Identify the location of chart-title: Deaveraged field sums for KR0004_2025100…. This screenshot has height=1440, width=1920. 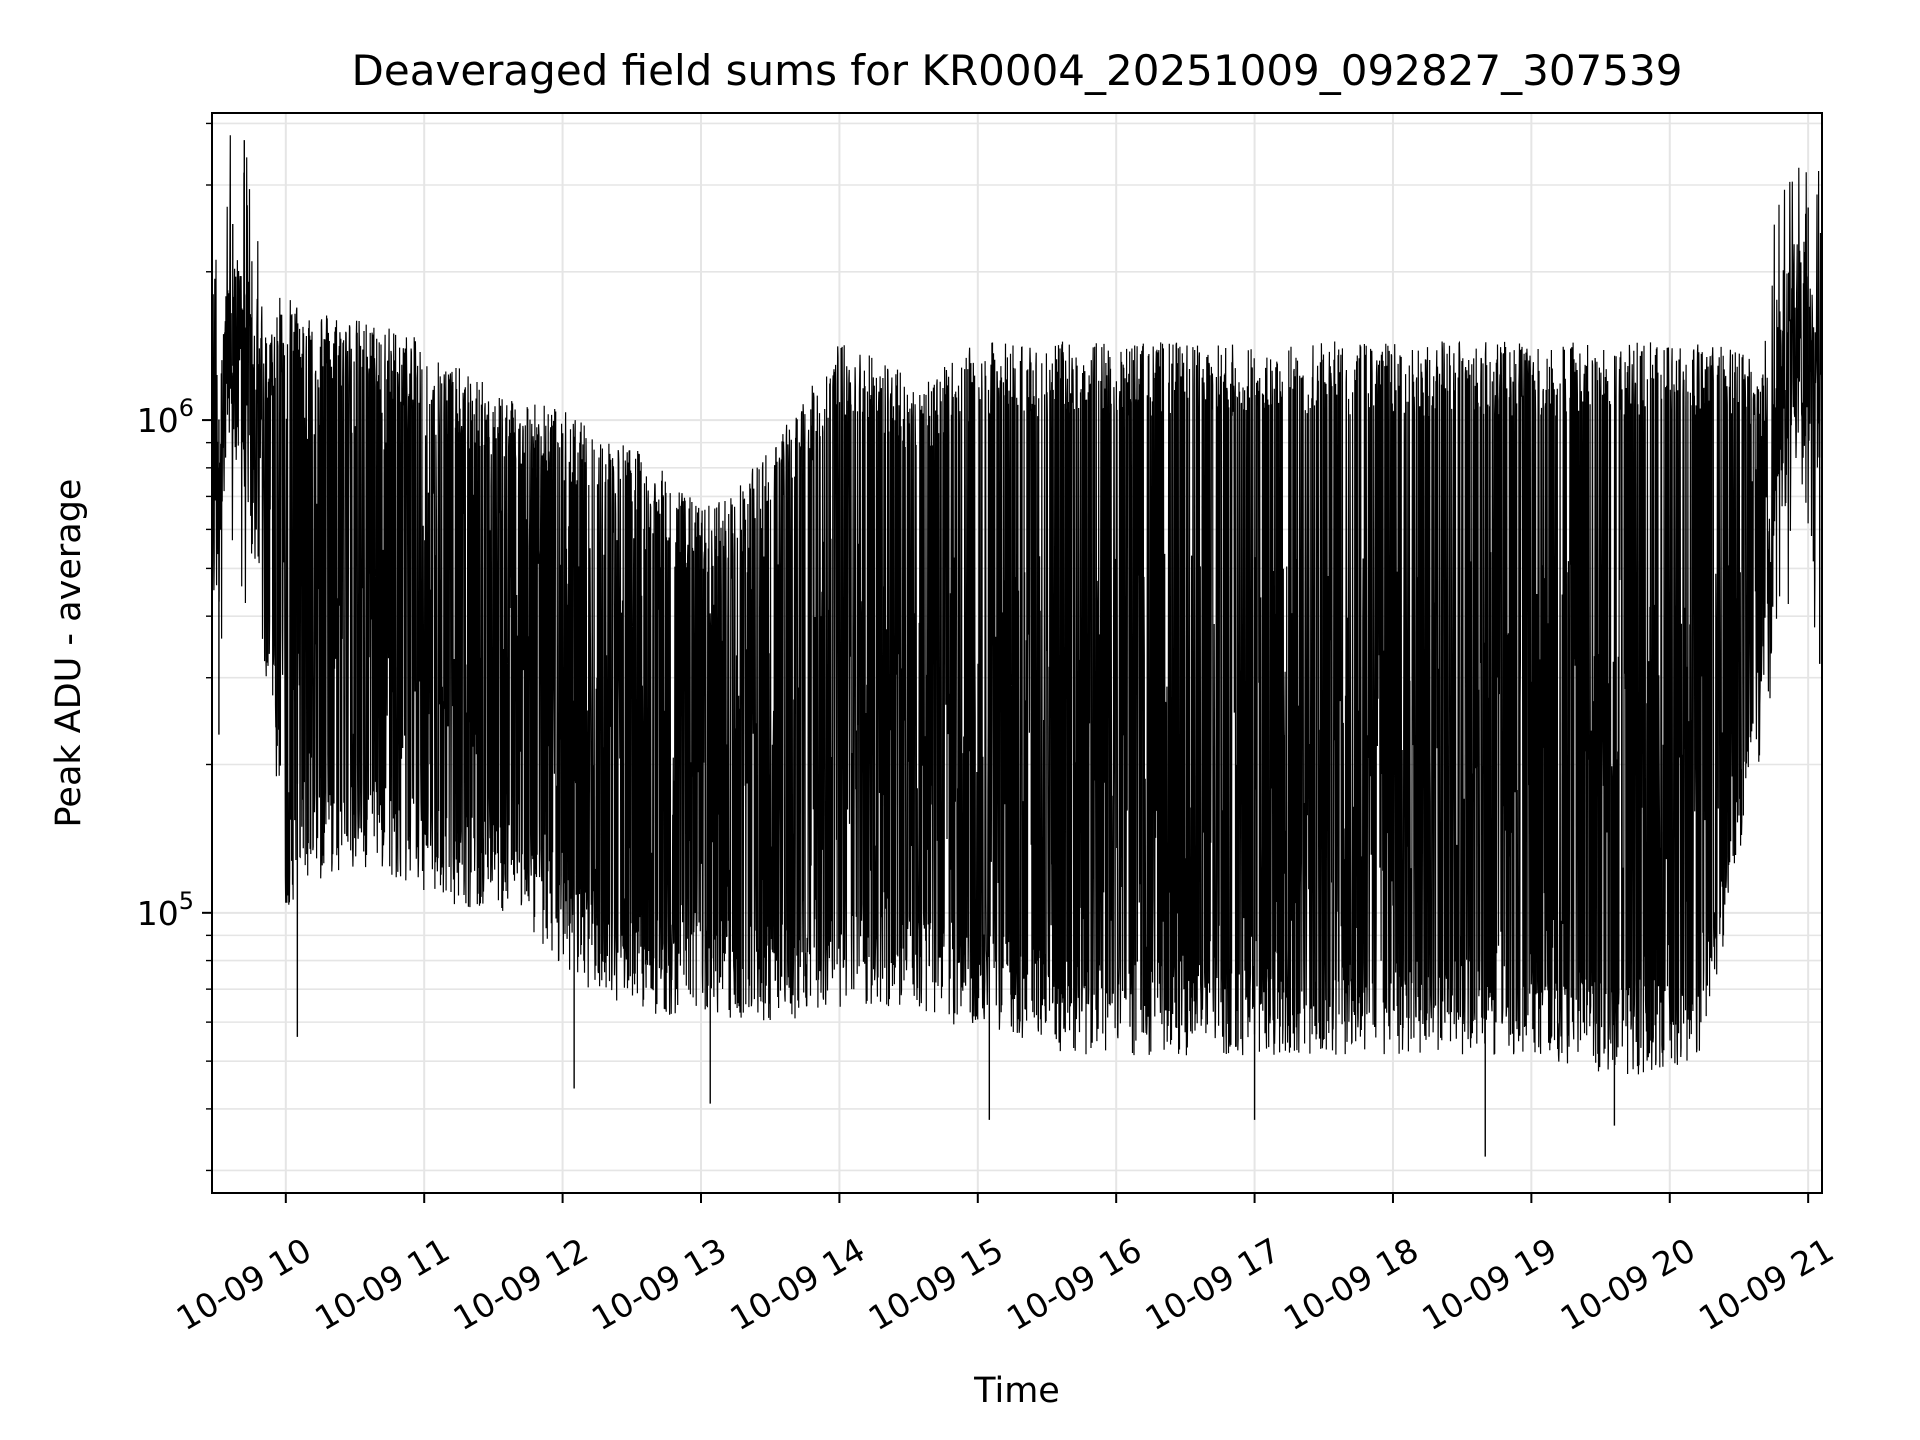
(1017, 70).